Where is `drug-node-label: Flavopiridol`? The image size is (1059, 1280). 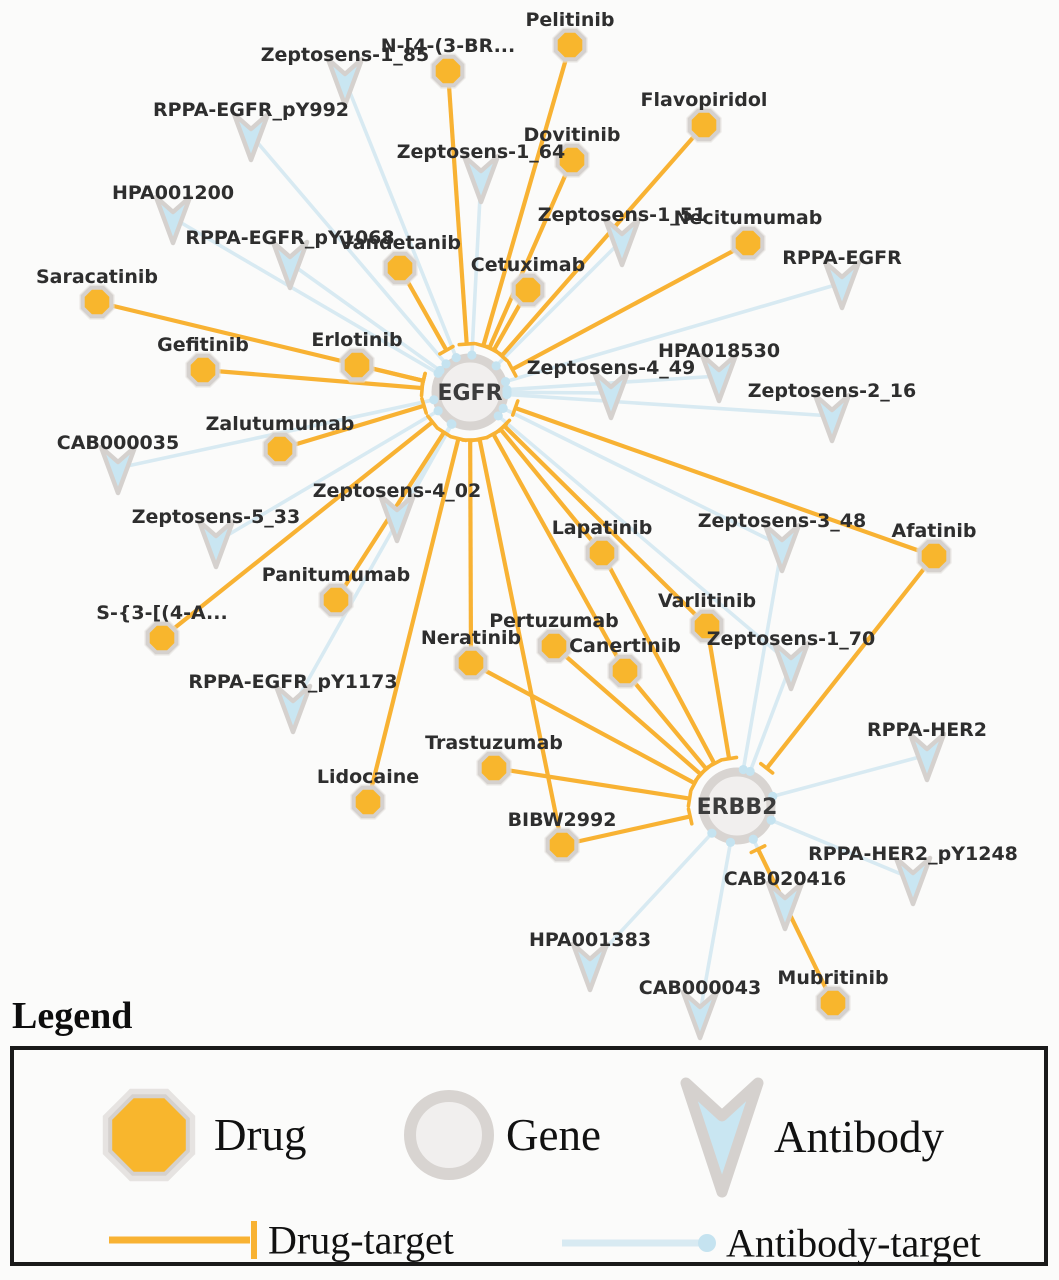
drug-node-label: Flavopiridol is located at coordinates (704, 100).